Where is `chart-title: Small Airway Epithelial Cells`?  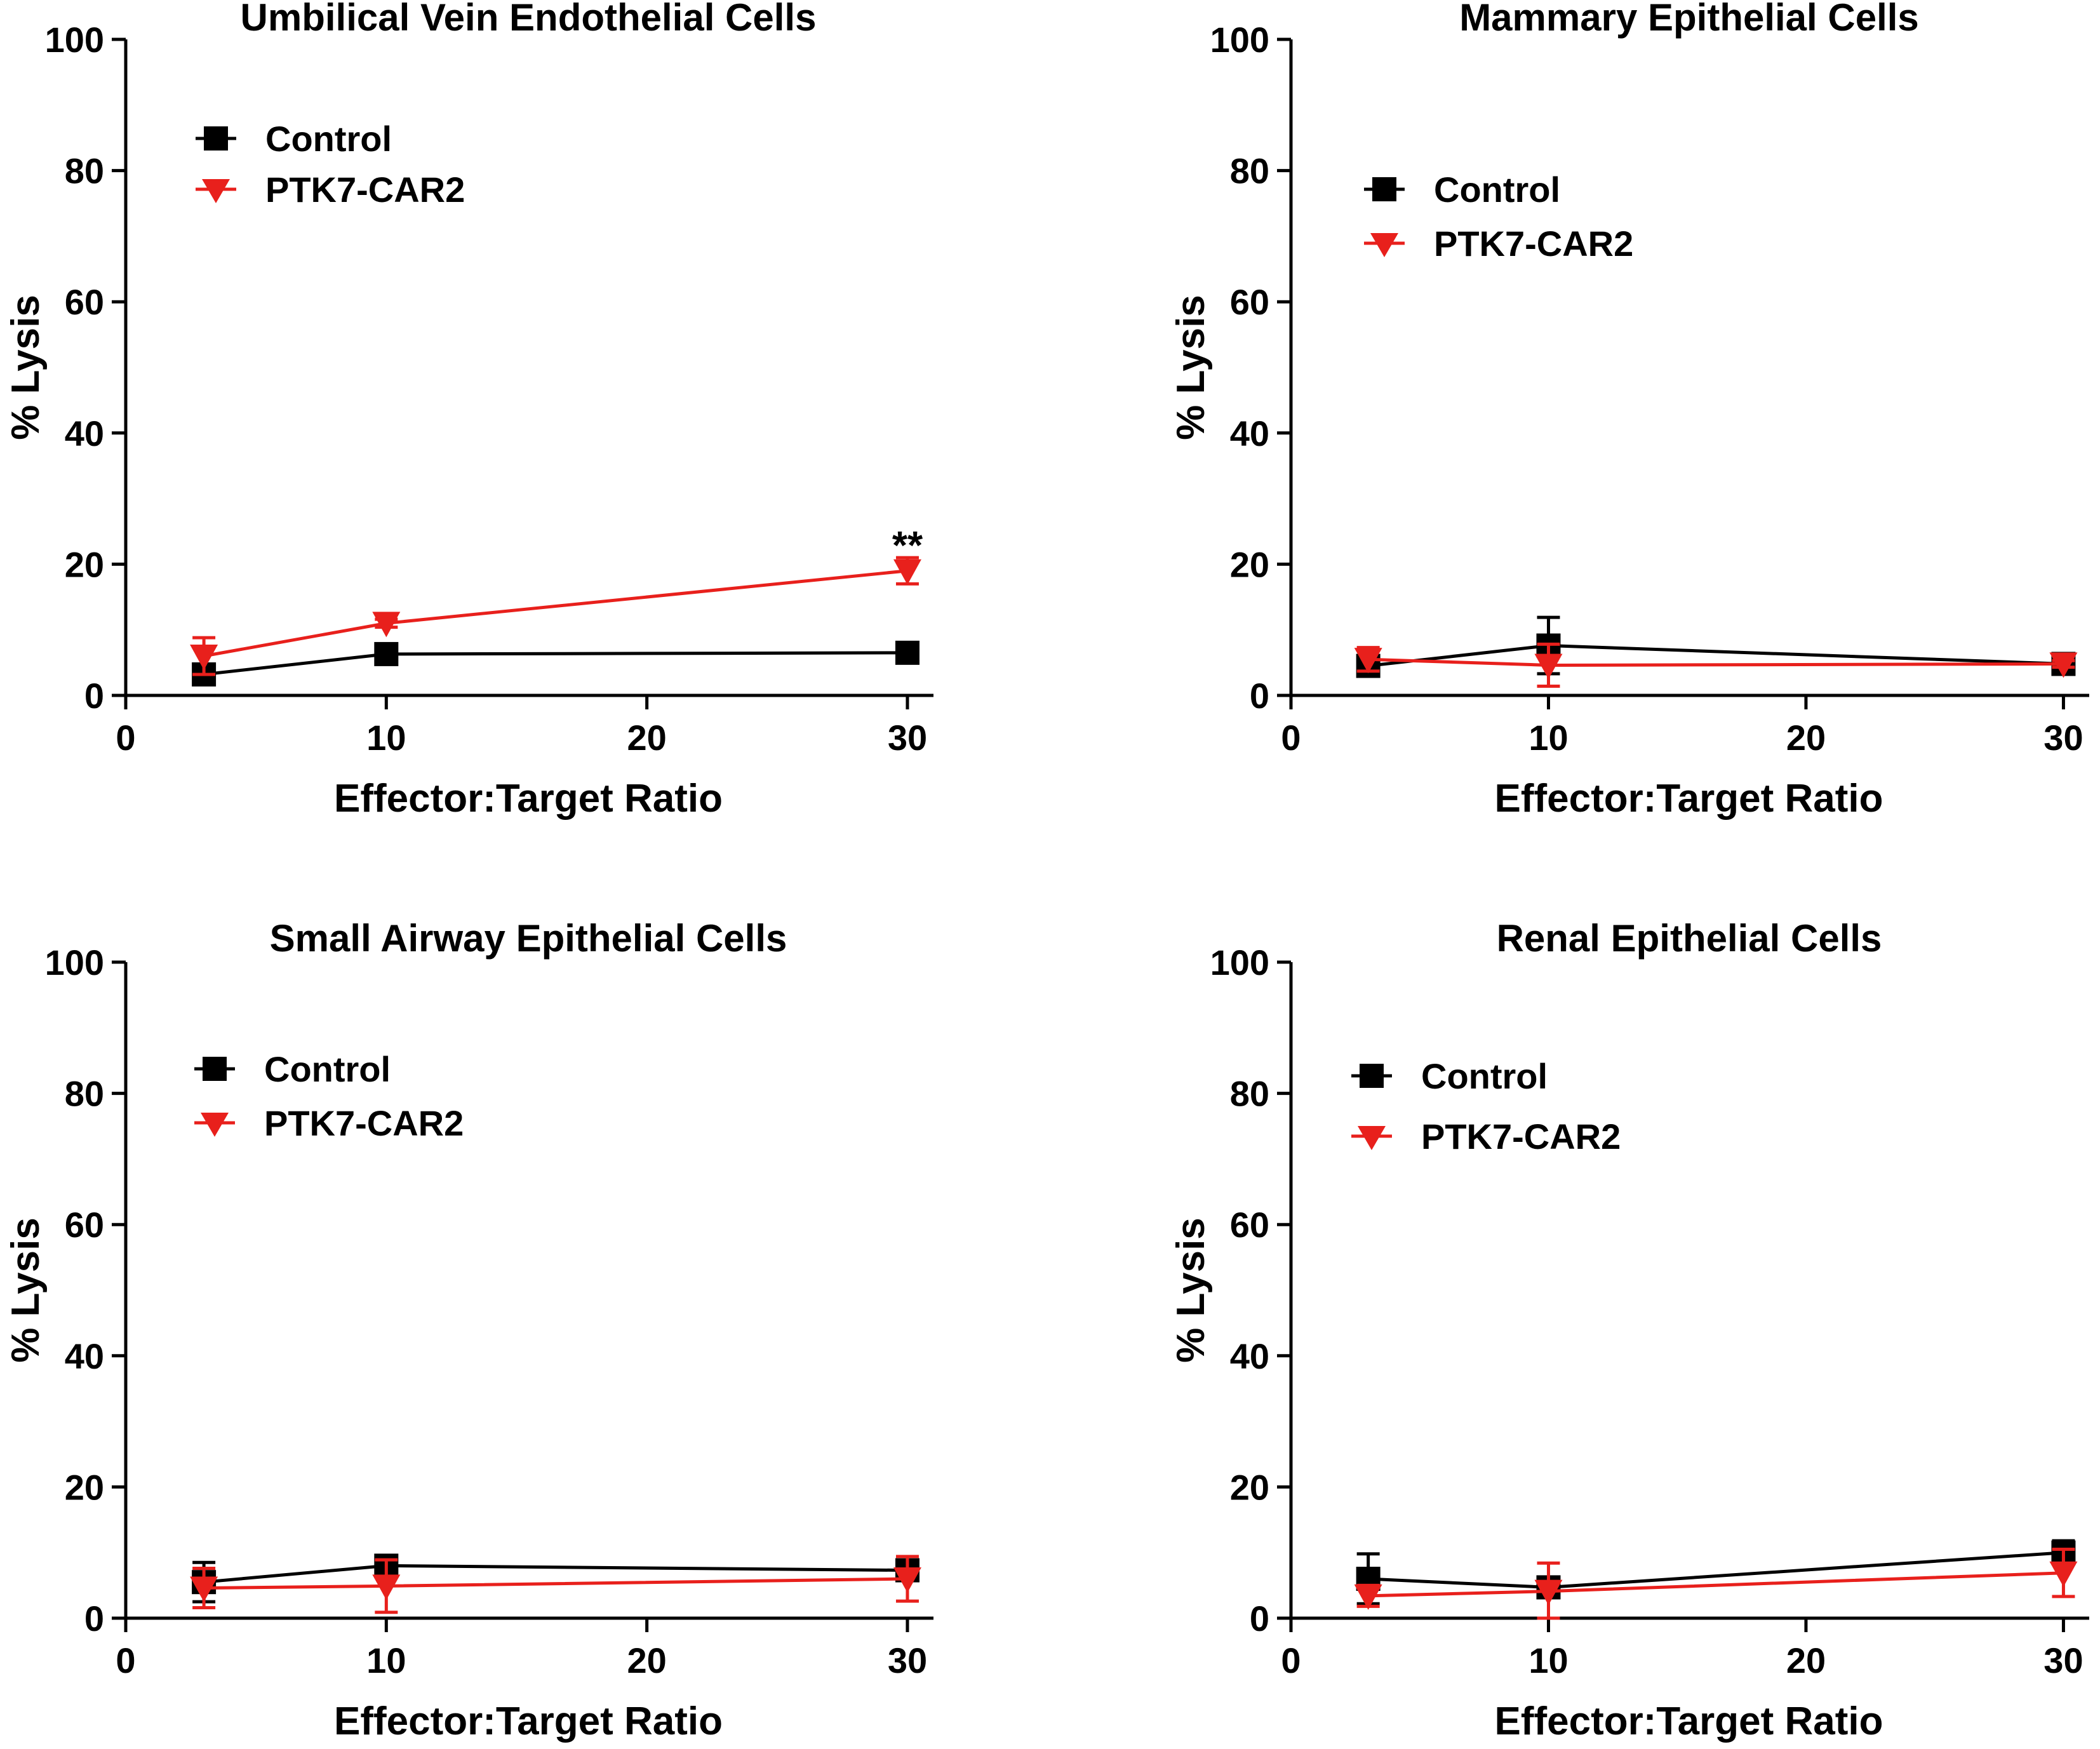 chart-title: Small Airway Epithelial Cells is located at coordinates (528, 938).